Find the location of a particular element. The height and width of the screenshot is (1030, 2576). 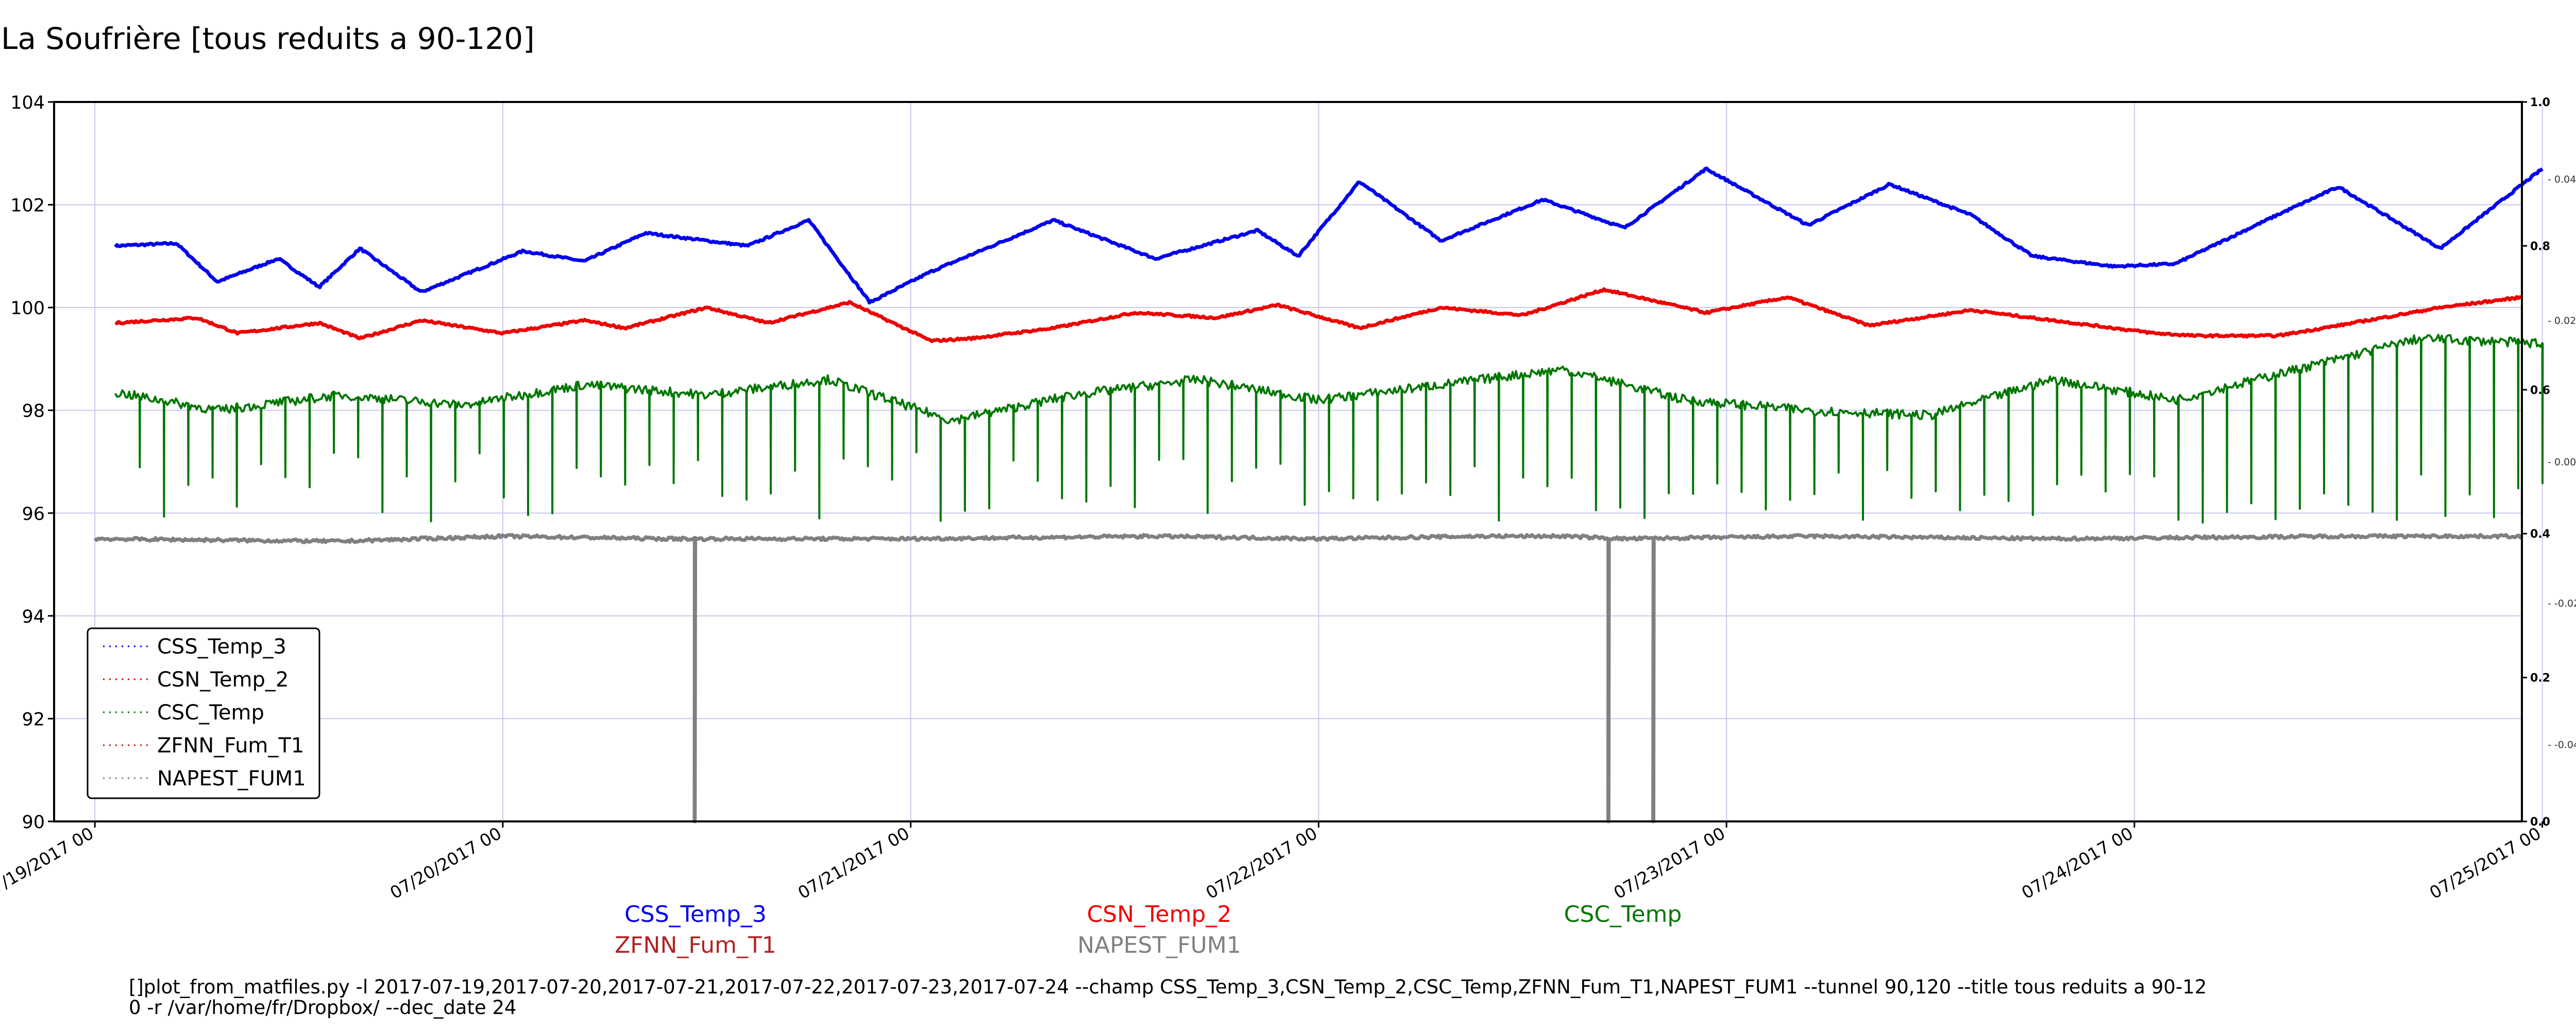

x-tick-label: 07/24/2017 00 is located at coordinates (2077, 863).